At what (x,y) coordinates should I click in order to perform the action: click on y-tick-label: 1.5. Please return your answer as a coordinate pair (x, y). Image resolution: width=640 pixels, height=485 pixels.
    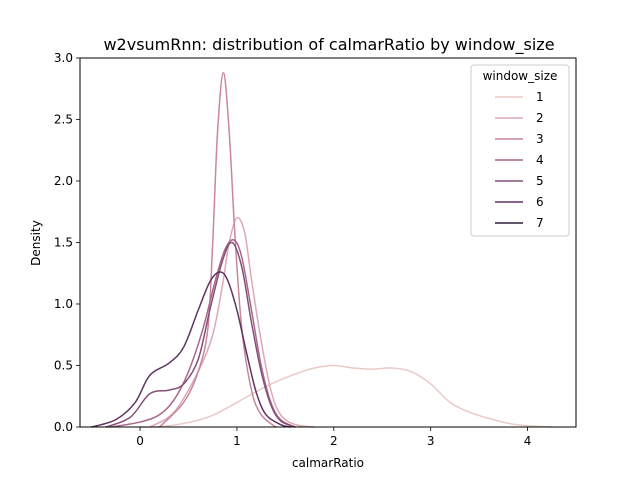
    Looking at the image, I should click on (63, 243).